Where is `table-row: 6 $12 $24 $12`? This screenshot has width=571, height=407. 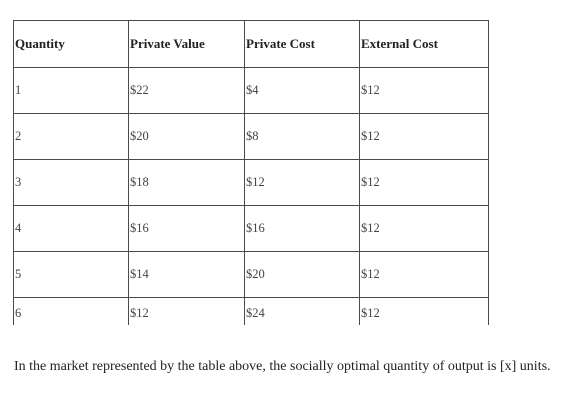 table-row: 6 $12 $24 $12 is located at coordinates (251, 311).